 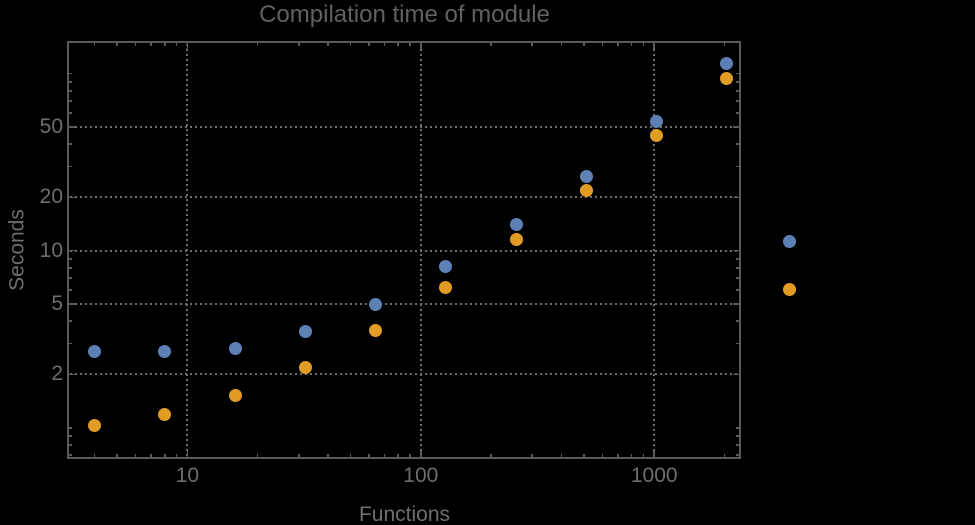 What do you see at coordinates (404, 126) in the screenshot?
I see `gridline-horizontal-y50` at bounding box center [404, 126].